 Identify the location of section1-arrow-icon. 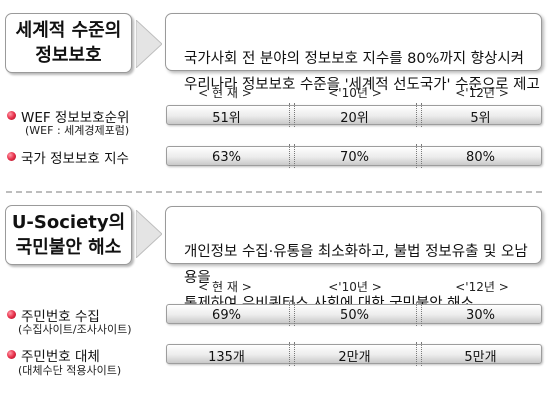
(149, 44).